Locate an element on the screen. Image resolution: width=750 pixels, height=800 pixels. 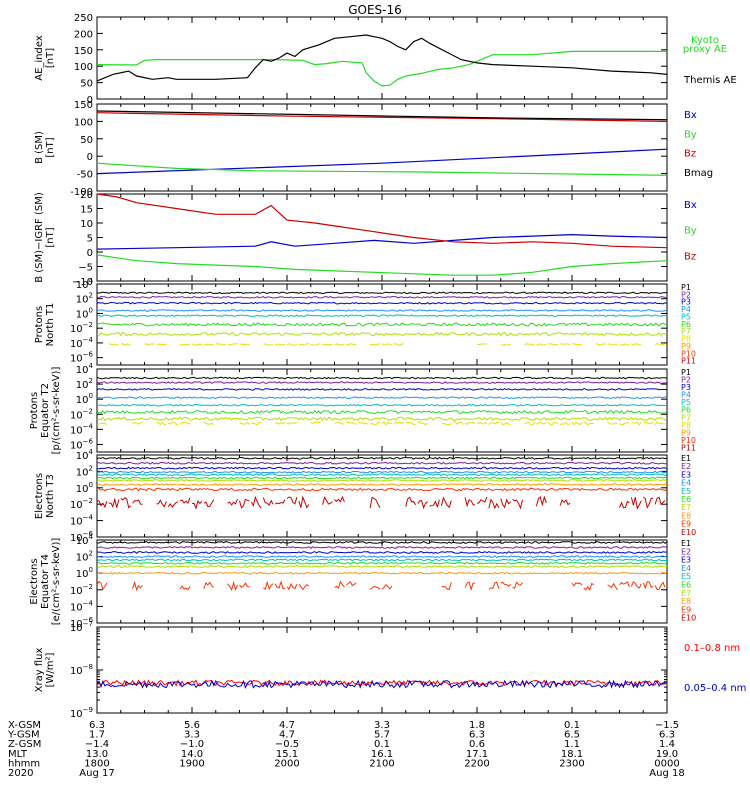
x-row-label: X-GSM is located at coordinates (24, 725).